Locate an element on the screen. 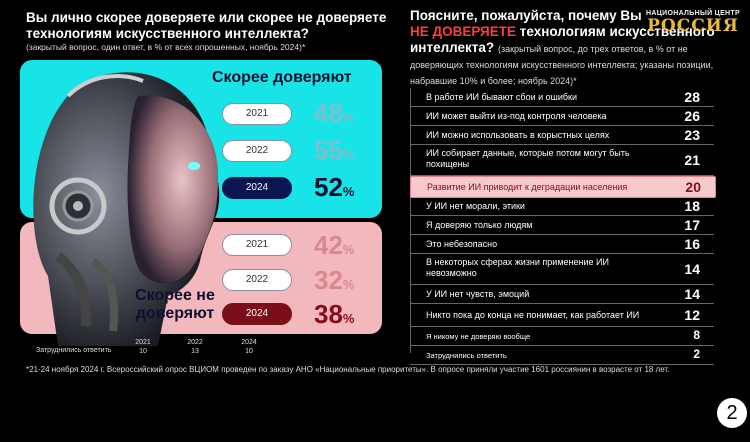  distrust-value-2024: 38% is located at coordinates (334, 314).